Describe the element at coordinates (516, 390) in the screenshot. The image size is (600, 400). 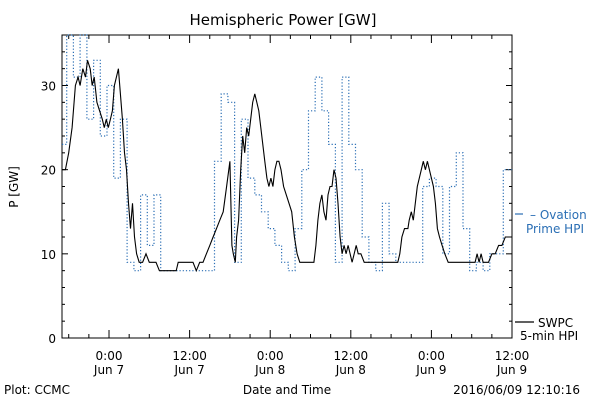
I see `plot-timestamp: 2016/06/09 12:10:16` at that location.